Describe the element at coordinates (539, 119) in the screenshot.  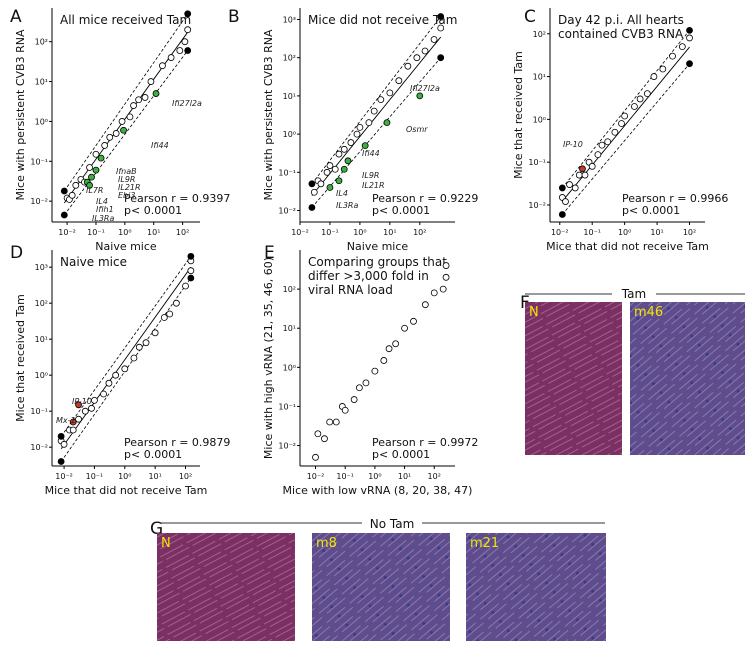
I see `y-tick-label: 10⁰` at that location.